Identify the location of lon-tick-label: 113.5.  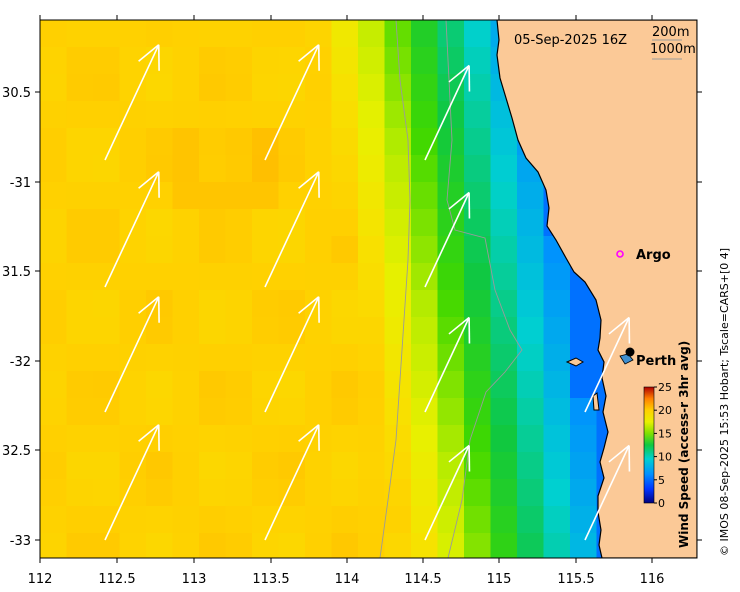
(270, 579).